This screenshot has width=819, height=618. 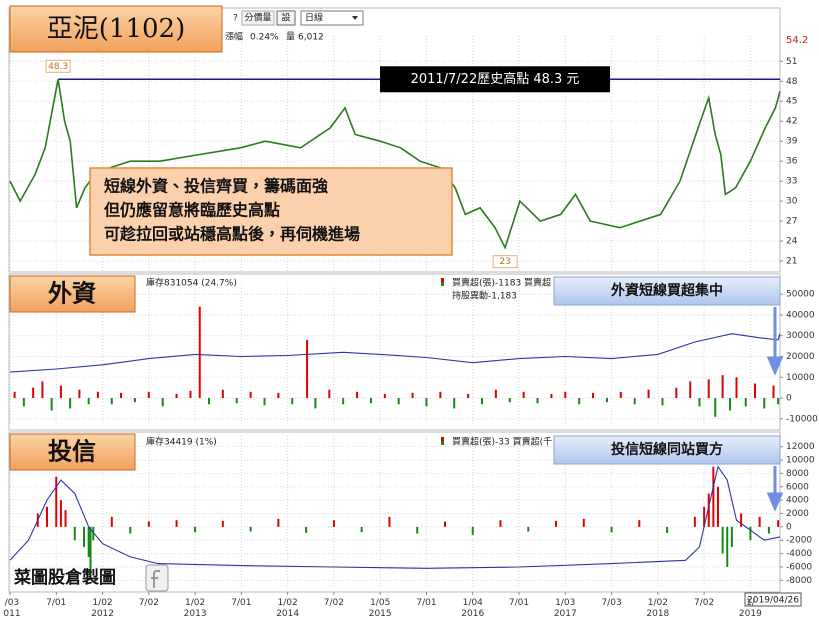 I want to click on legend-icon, so click(x=442, y=439).